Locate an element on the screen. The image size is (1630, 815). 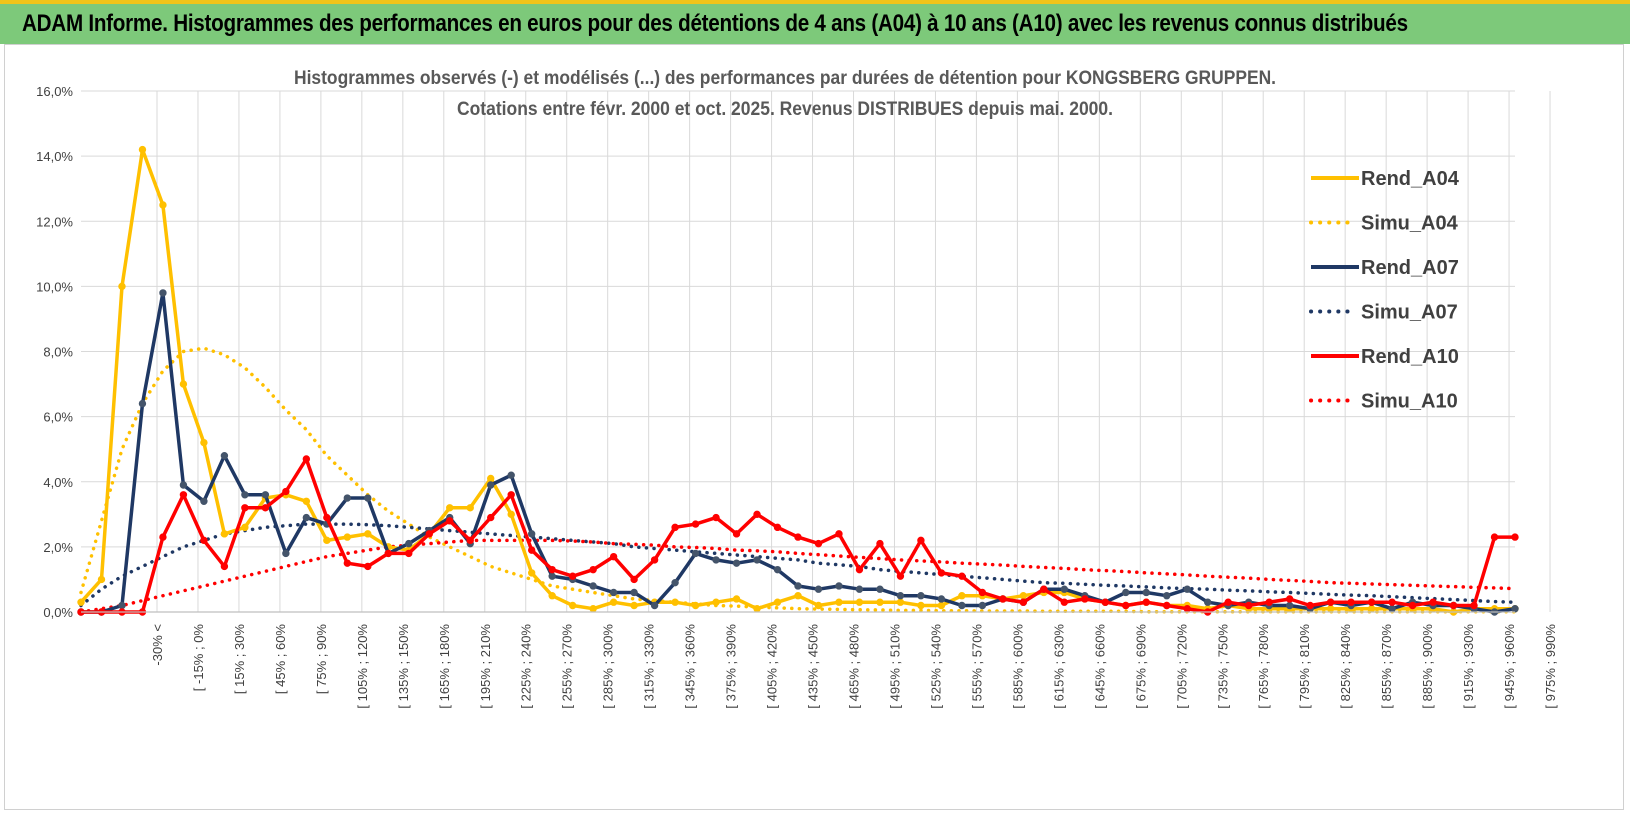
x-tick-label: [ 105% ; 120% is located at coordinates (362, 666).